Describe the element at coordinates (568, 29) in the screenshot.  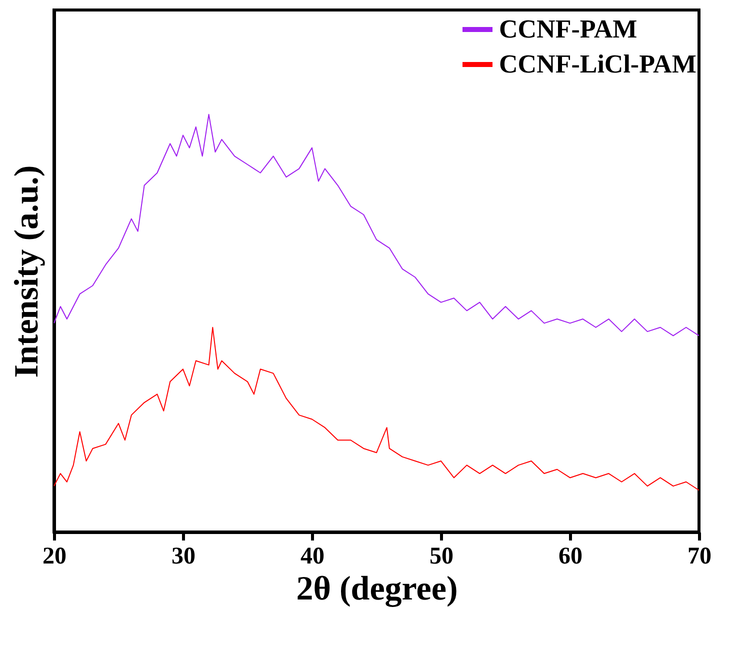
I see `legend-label: CCNF-PAM` at that location.